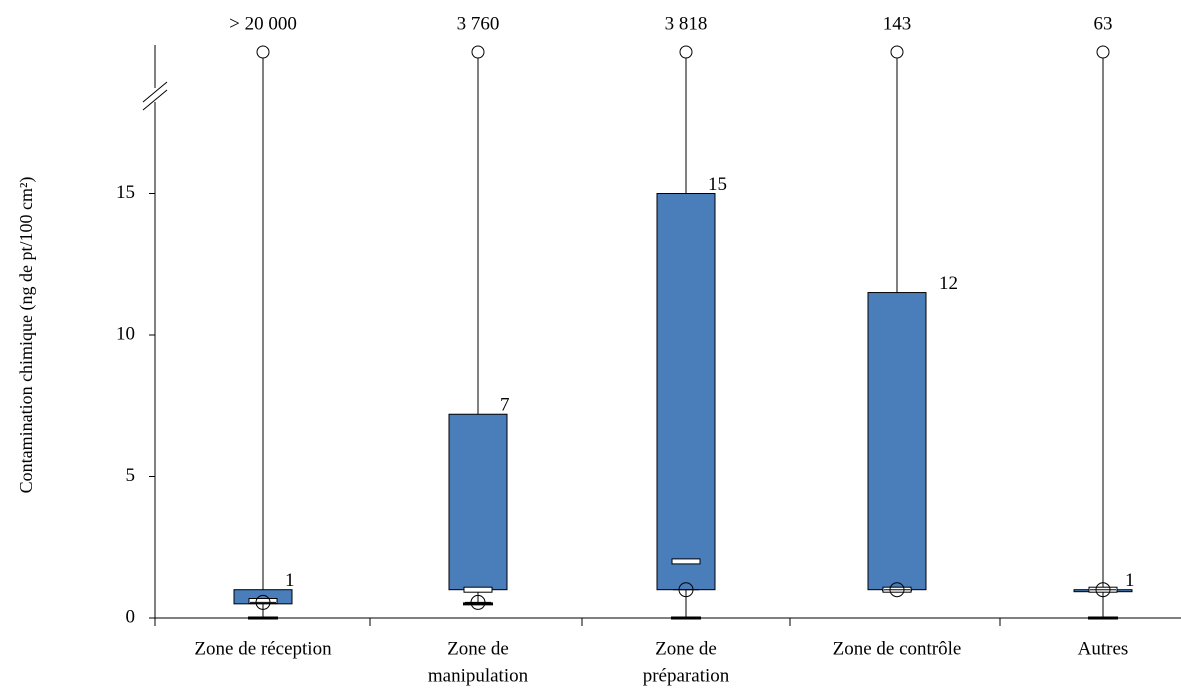 The height and width of the screenshot is (693, 1181). I want to click on max-label: 143, so click(897, 23).